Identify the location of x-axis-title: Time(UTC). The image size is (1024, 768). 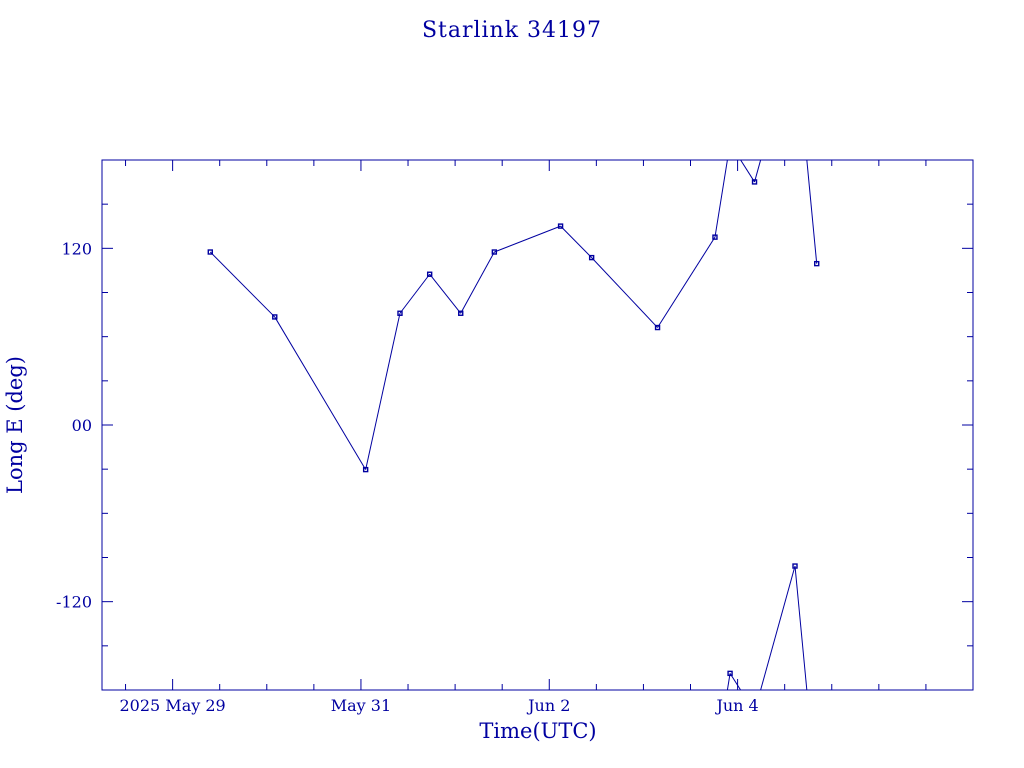
(537, 731).